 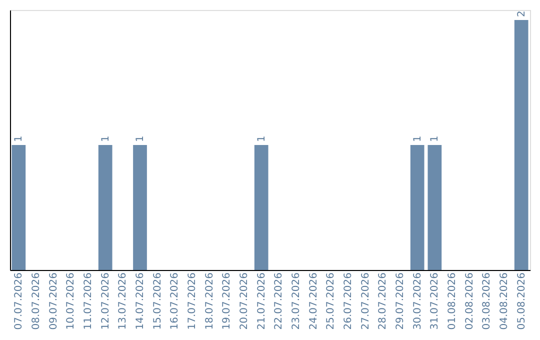 I want to click on x-tick-label: 31.07.2026, so click(x=435, y=301).